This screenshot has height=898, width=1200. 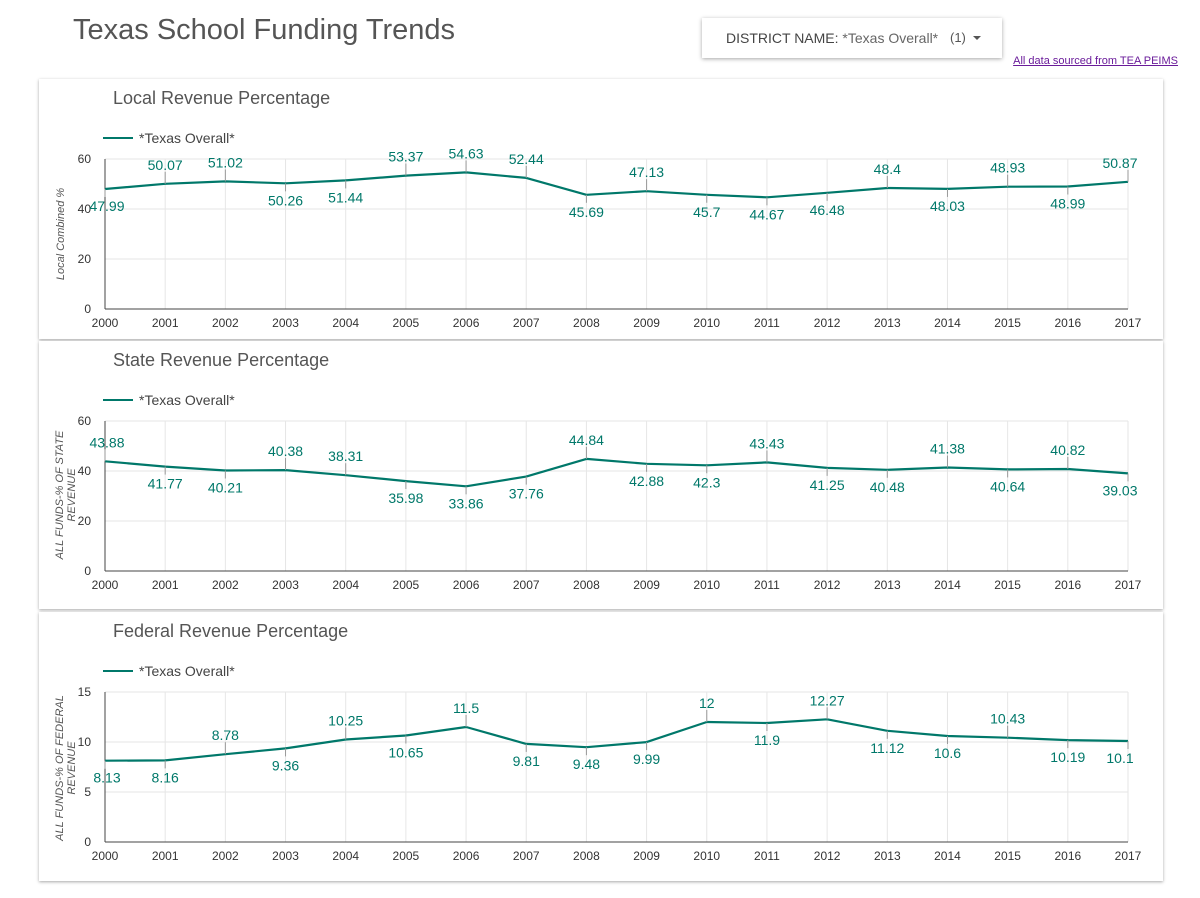 What do you see at coordinates (1067, 450) in the screenshot?
I see `data-label: 40.82` at bounding box center [1067, 450].